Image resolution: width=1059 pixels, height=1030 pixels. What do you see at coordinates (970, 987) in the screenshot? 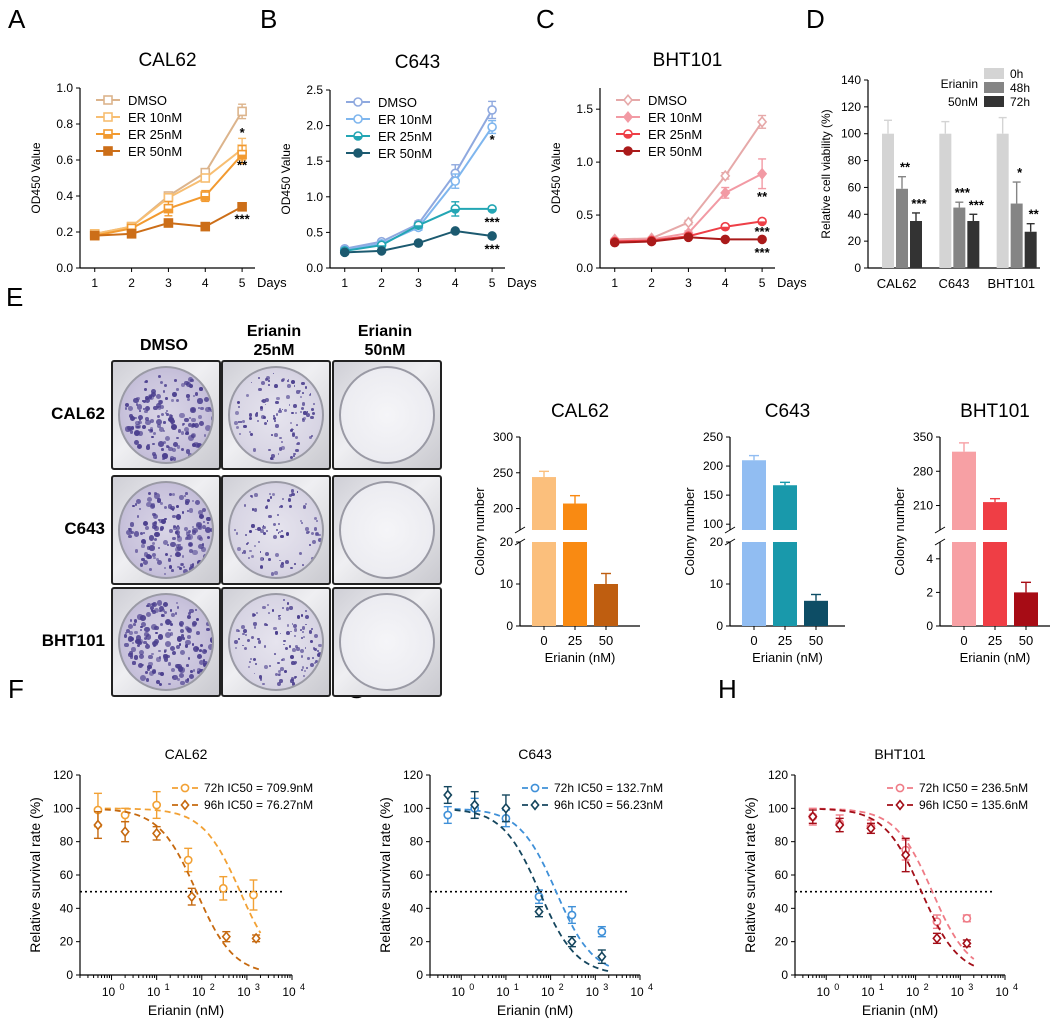
I see `x-tick-exponent: 3` at bounding box center [970, 987].